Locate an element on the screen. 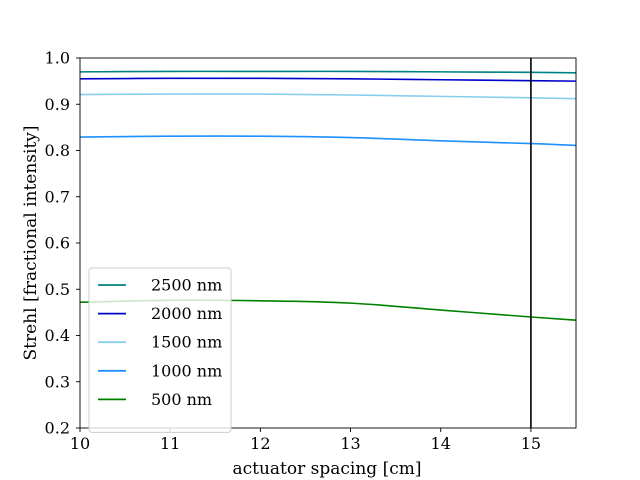 This screenshot has width=640, height=480. legend-label: 1000 nm is located at coordinates (186, 370).